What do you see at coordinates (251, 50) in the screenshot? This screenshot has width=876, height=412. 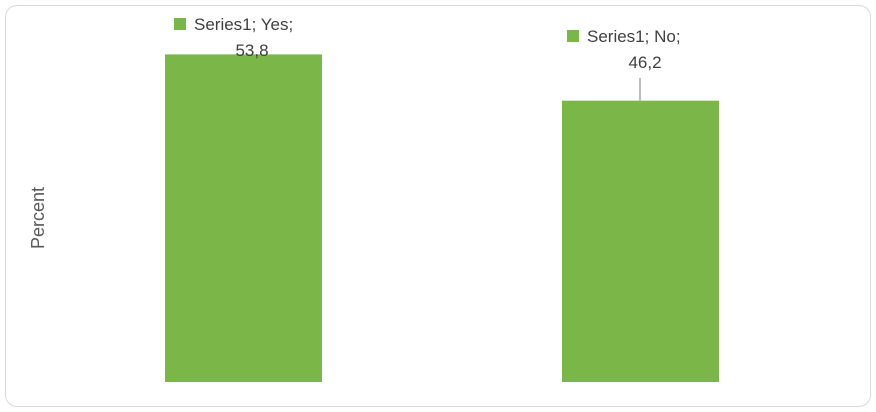 I see `data-label-value-yes: 53,8` at bounding box center [251, 50].